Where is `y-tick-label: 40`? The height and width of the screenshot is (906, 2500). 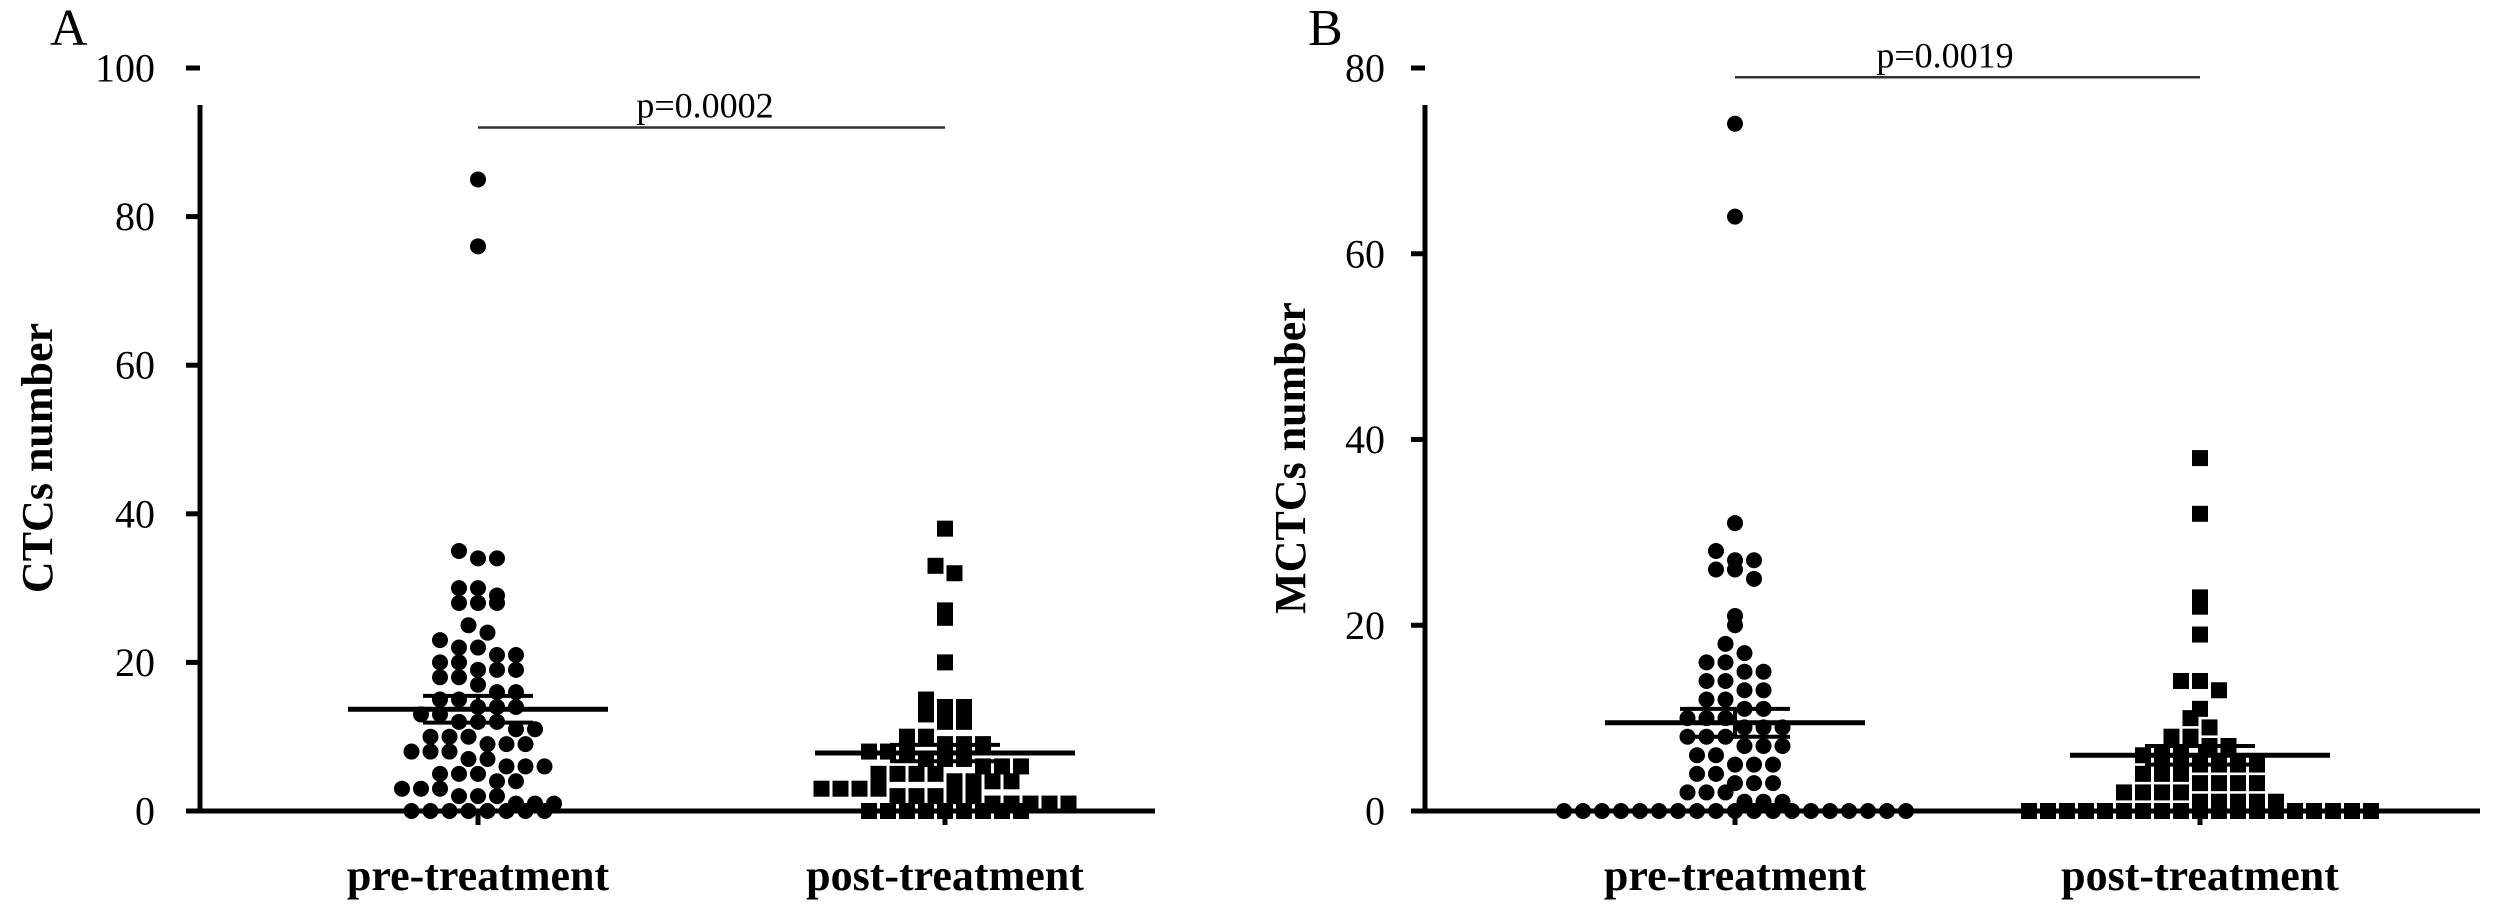
y-tick-label: 40 is located at coordinates (1365, 439).